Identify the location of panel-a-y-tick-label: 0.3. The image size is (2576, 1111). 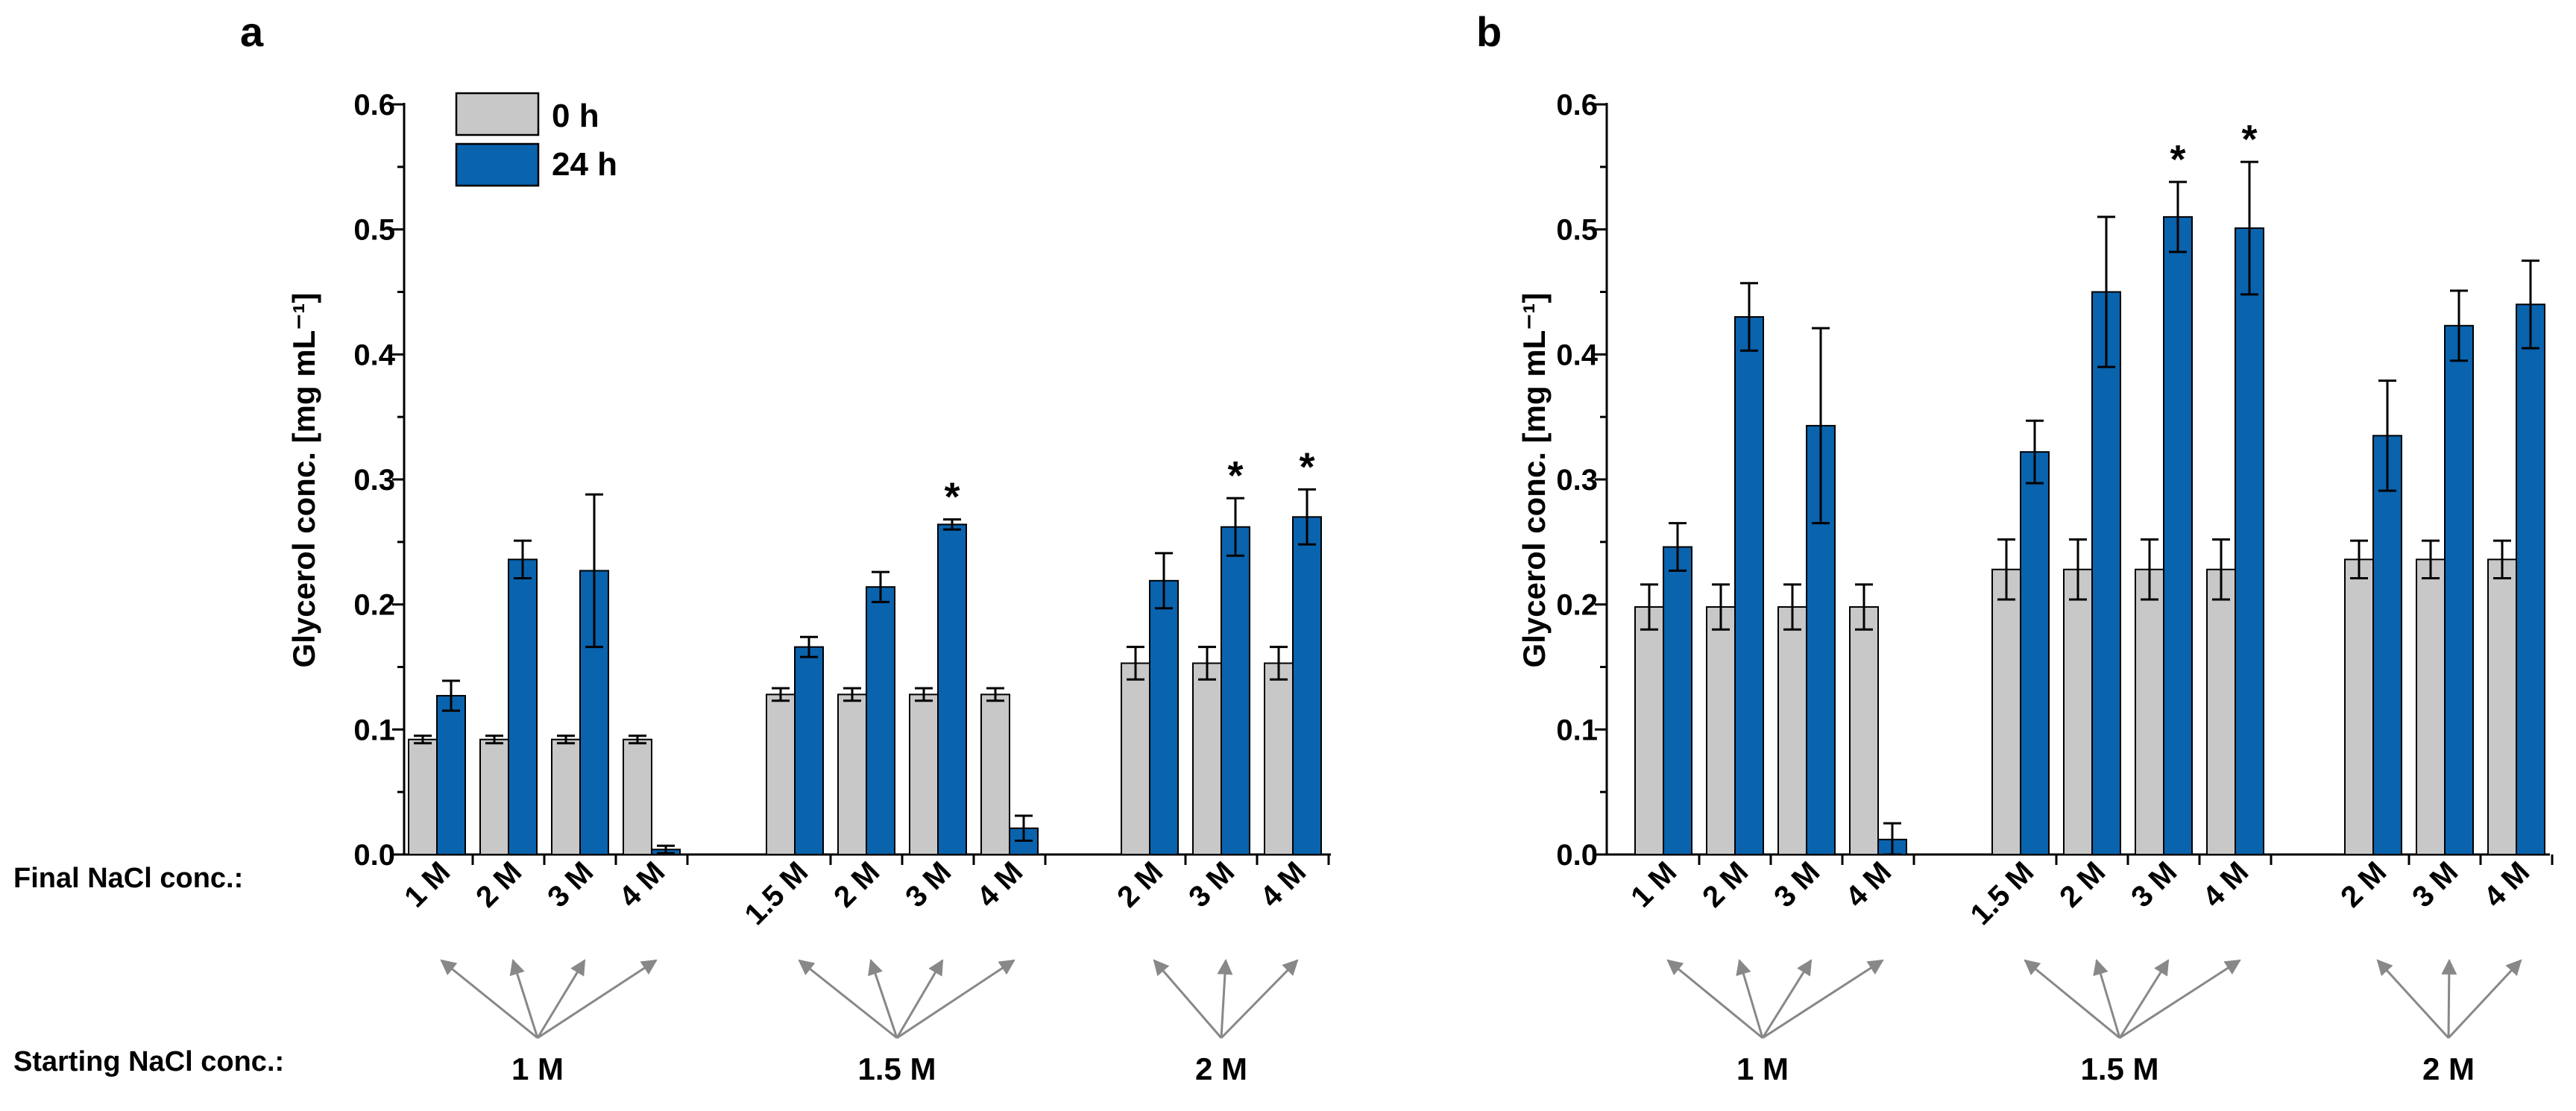
(374, 480).